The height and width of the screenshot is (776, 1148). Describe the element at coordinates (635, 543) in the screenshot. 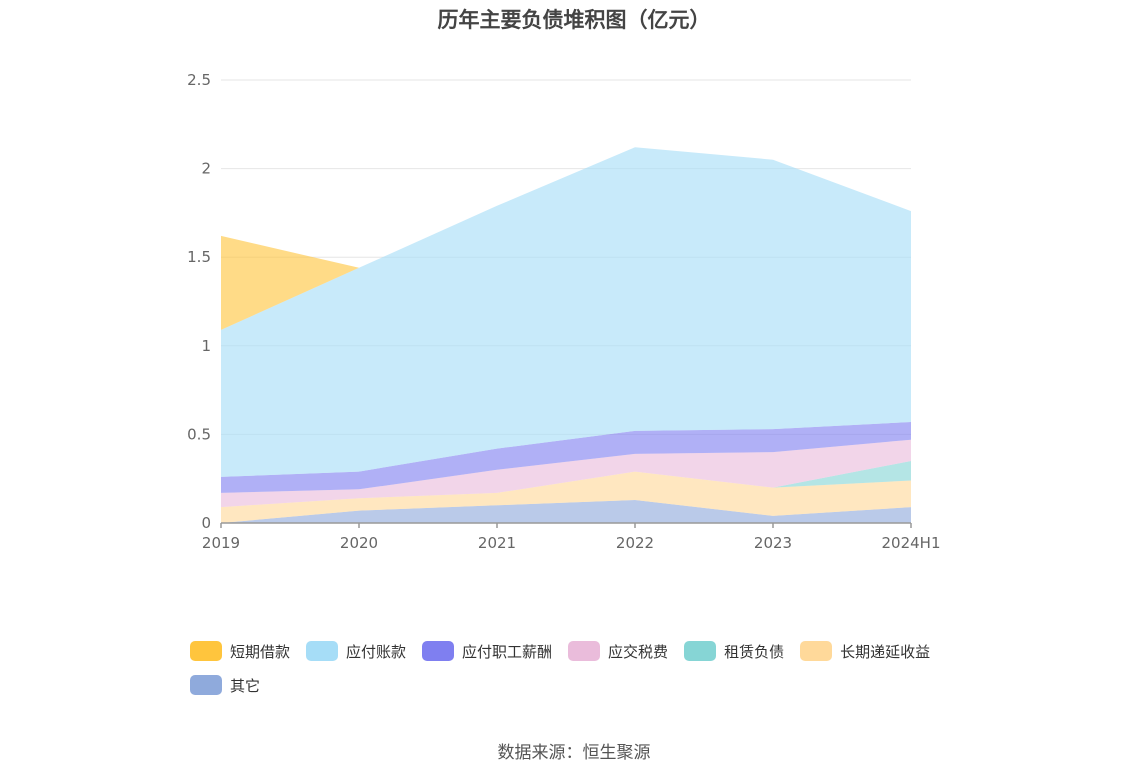

I see `x-tick-label: 2022` at that location.